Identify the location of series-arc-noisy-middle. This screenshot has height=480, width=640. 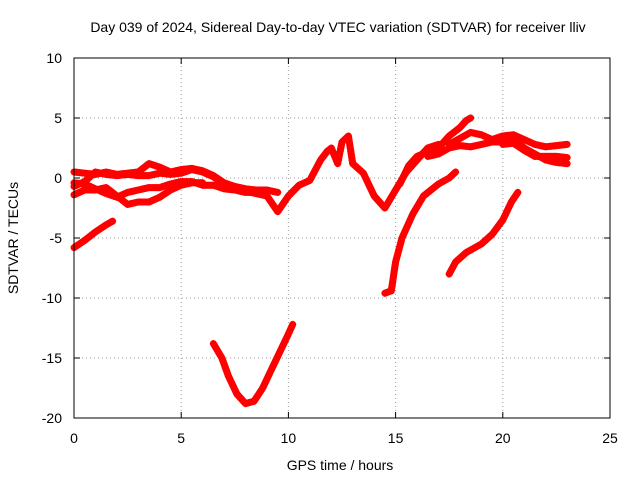
(352, 174).